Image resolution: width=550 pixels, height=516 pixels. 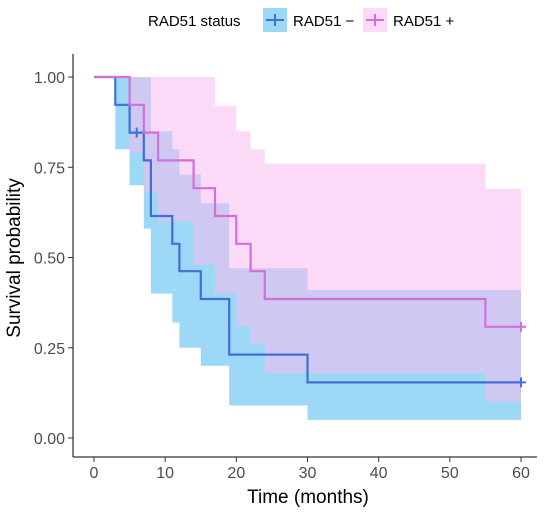 I want to click on legend-item-rad51-positive: RAD51 +, so click(x=409, y=20).